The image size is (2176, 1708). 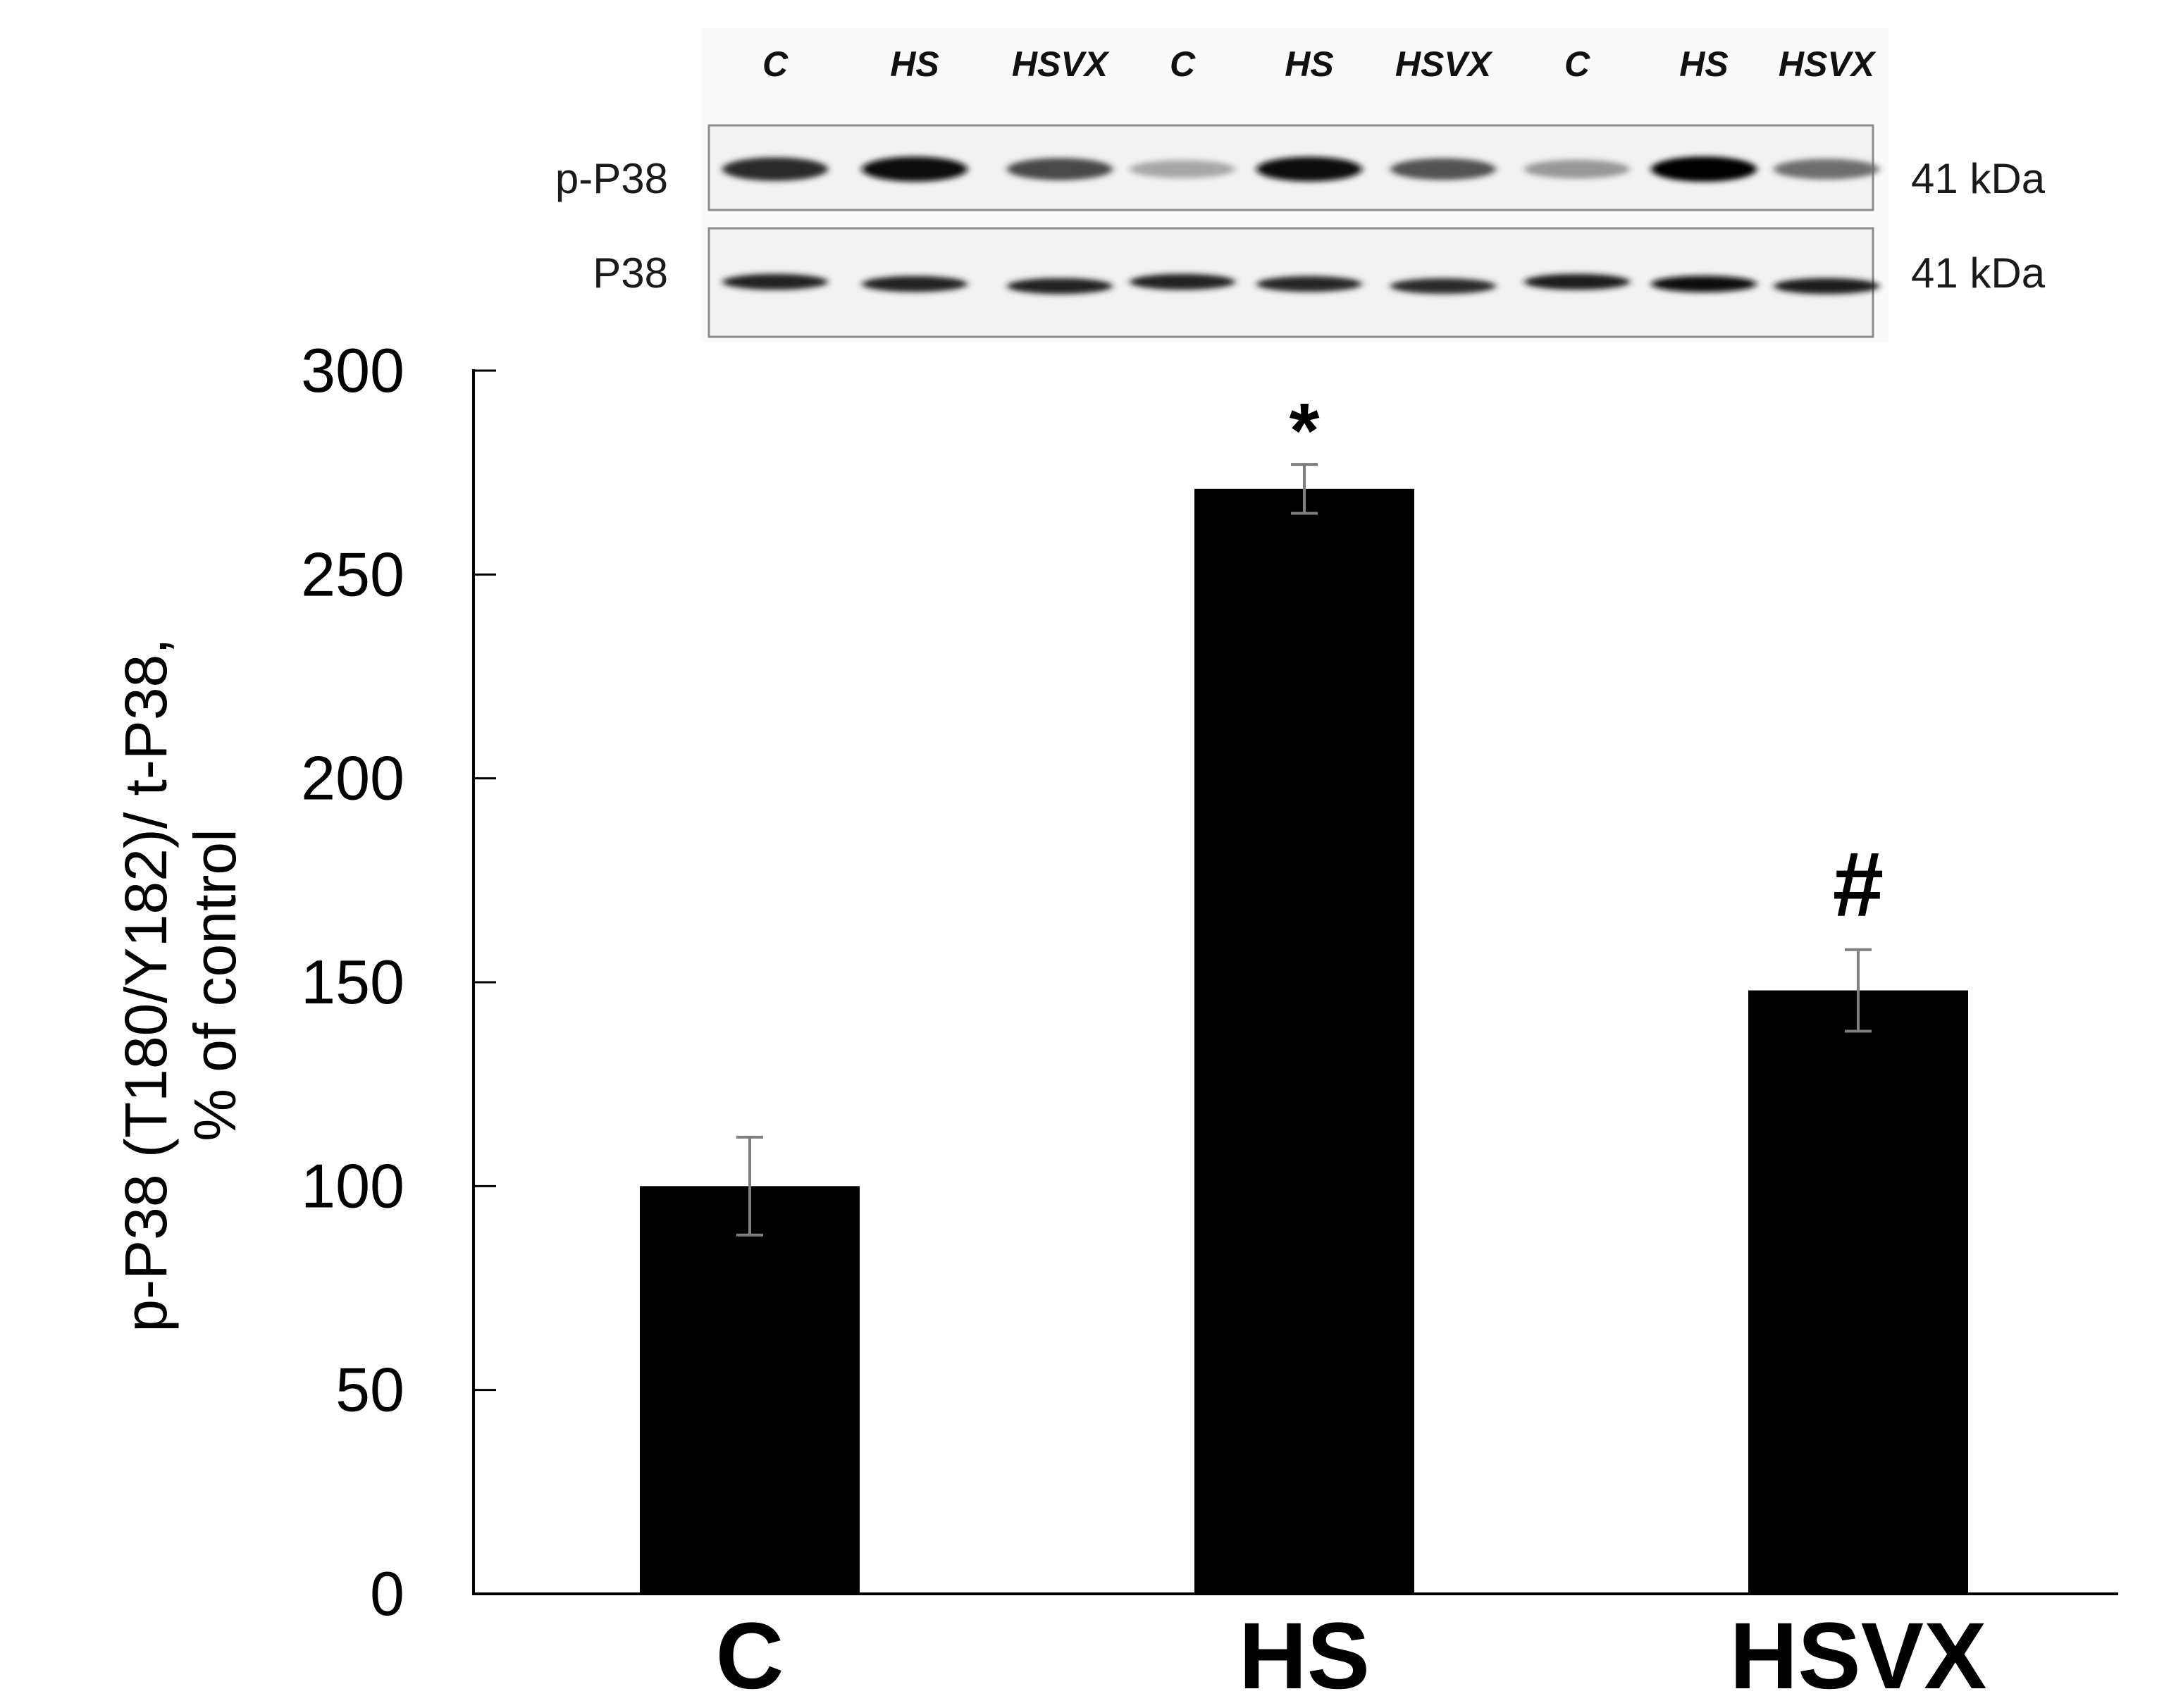 I want to click on y-axis-ticks: 0 50 100 150 200 250 300, so click(x=398, y=981).